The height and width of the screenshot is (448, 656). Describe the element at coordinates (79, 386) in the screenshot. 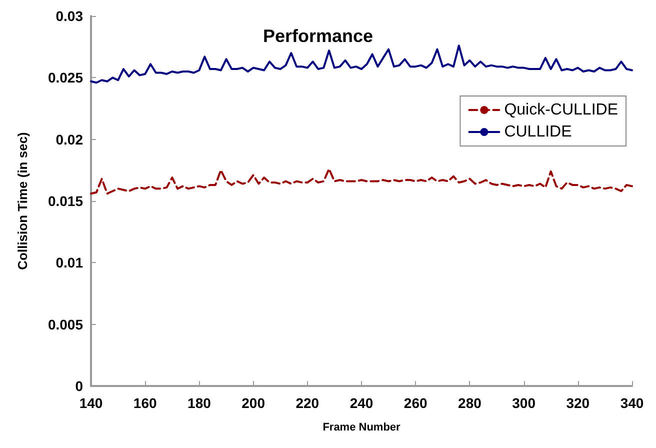

I see `y-tick-label: 0` at that location.